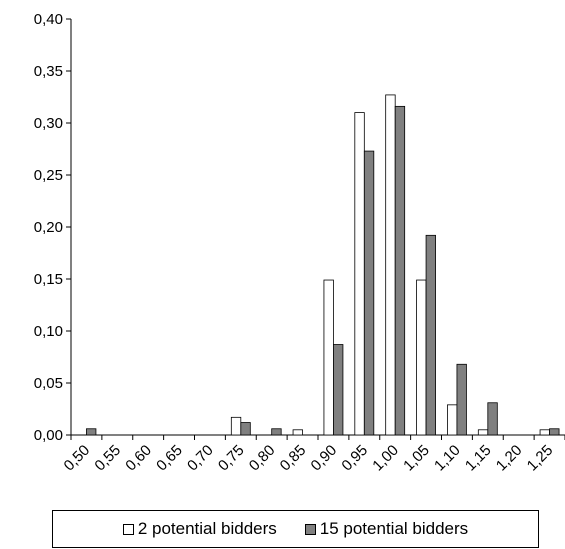 The image size is (565, 549). Describe the element at coordinates (48, 383) in the screenshot. I see `y-tick-label: 0,05` at that location.